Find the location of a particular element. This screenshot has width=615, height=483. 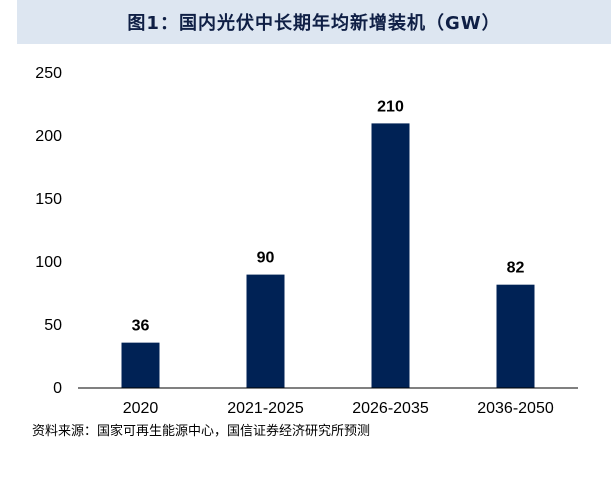

bar-value-label: 210 is located at coordinates (390, 106).